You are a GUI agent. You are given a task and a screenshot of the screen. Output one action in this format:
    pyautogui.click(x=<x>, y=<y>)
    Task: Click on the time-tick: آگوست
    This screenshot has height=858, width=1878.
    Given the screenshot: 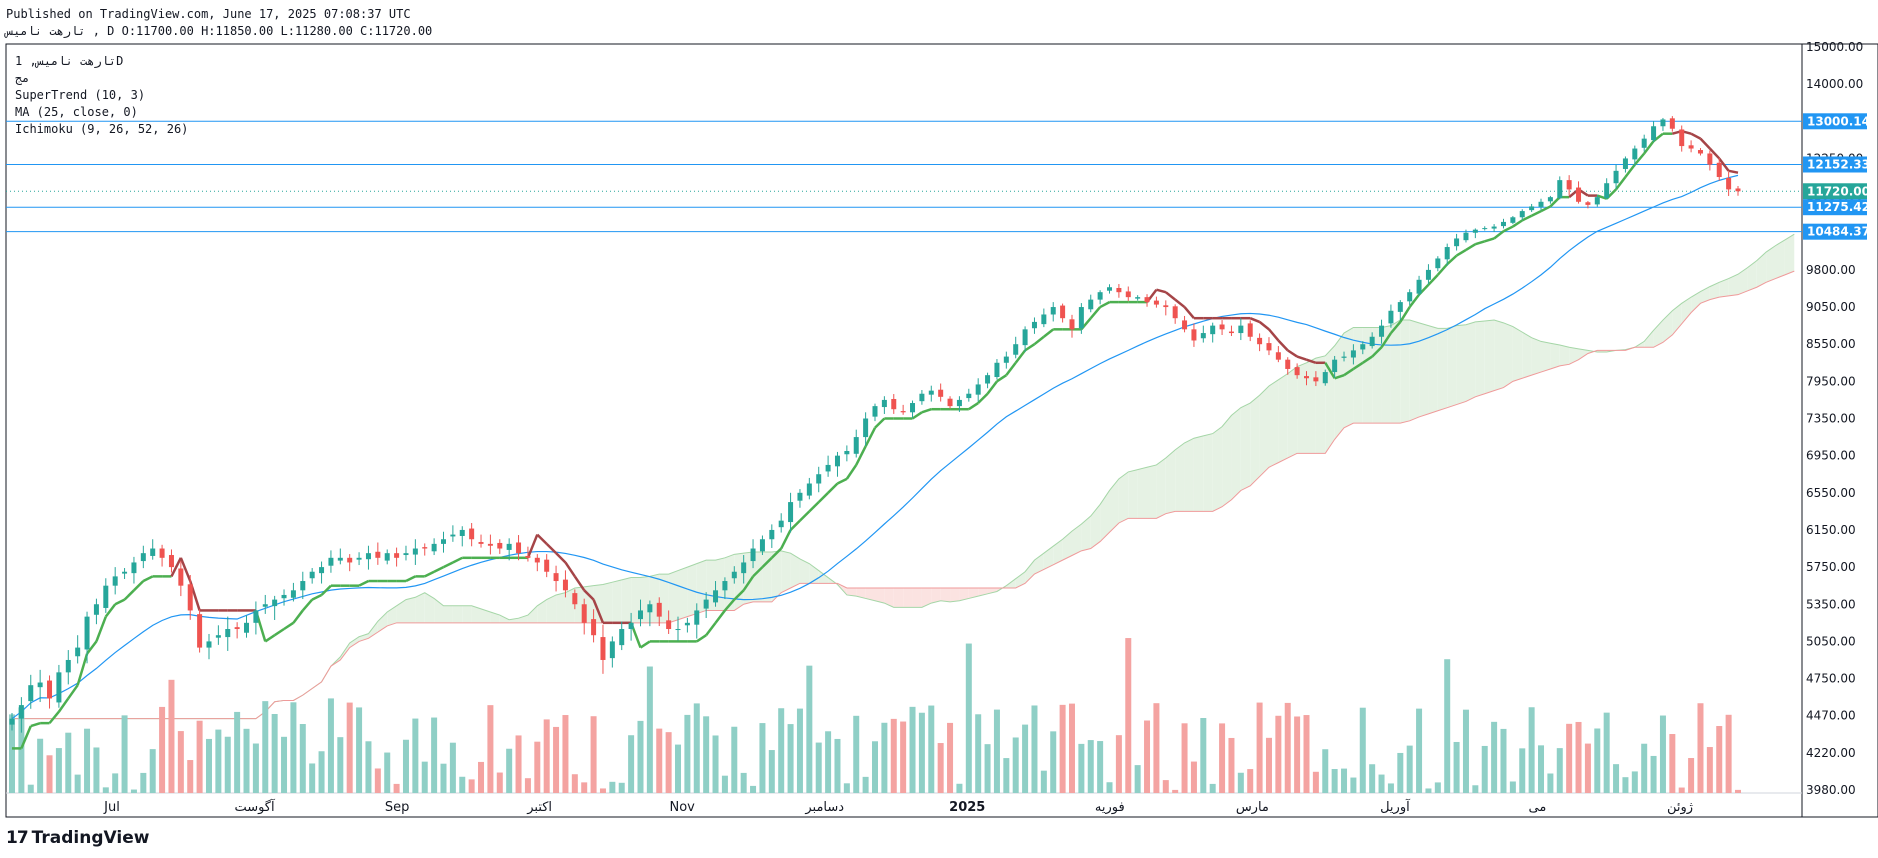 What is the action you would take?
    pyautogui.click(x=255, y=806)
    